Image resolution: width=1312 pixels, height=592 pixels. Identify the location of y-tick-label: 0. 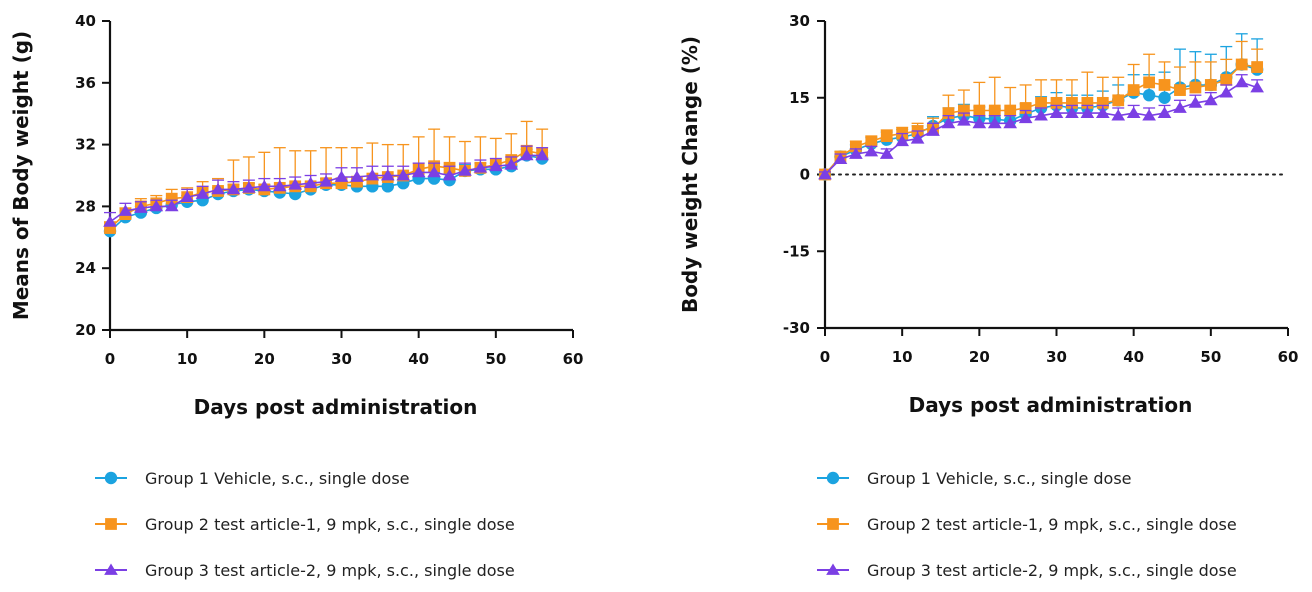
(805, 175).